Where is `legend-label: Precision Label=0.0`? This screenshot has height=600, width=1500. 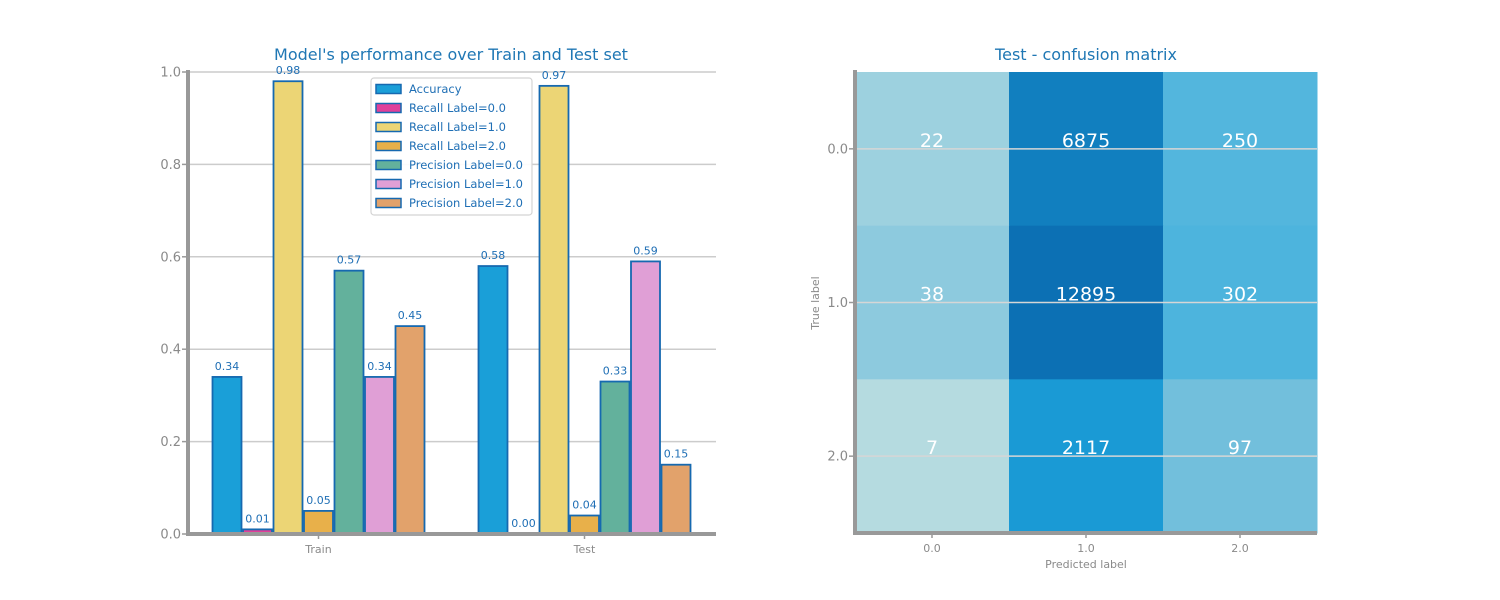 legend-label: Precision Label=0.0 is located at coordinates (466, 165).